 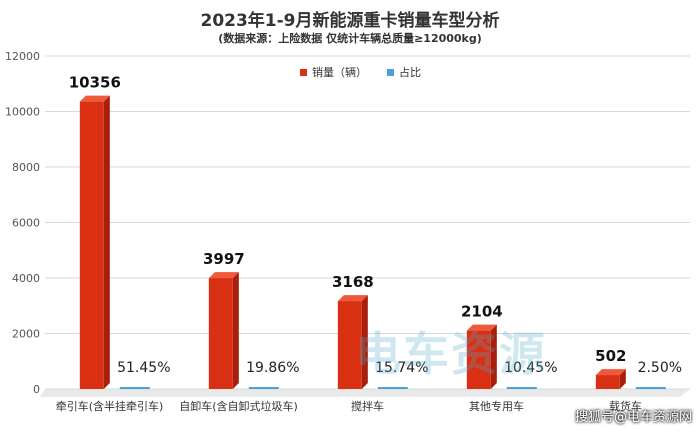 I want to click on y-tick-label: 2000, so click(x=26, y=334).